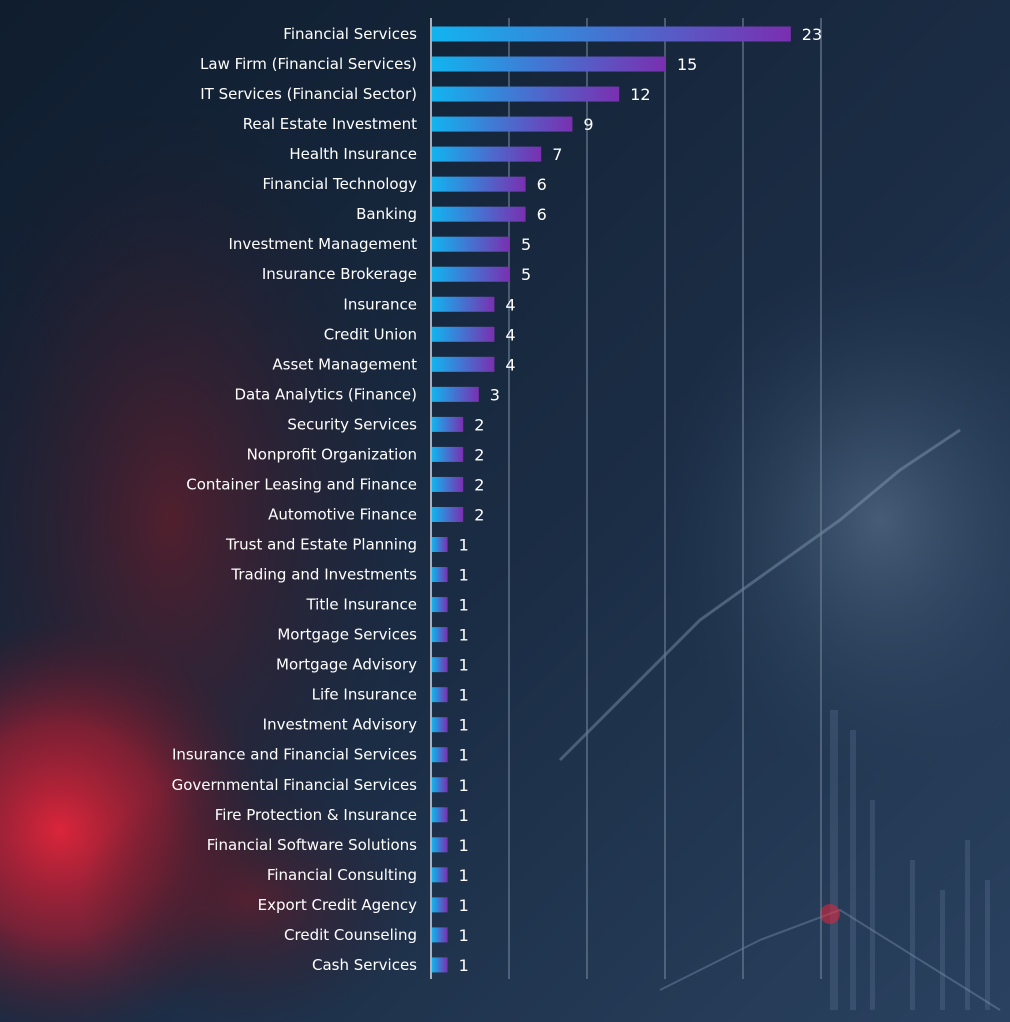 This screenshot has width=1010, height=1022. Describe the element at coordinates (332, 454) in the screenshot. I see `category-label: Nonprofit Organization` at that location.